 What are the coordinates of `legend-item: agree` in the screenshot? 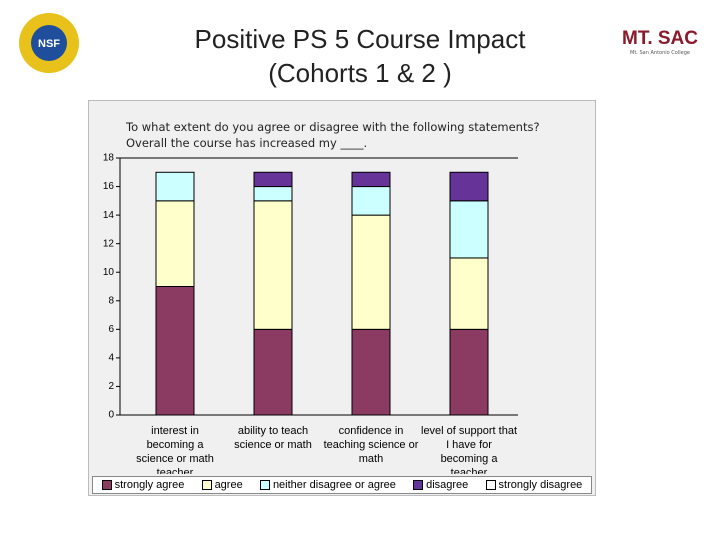 It's located at (222, 485).